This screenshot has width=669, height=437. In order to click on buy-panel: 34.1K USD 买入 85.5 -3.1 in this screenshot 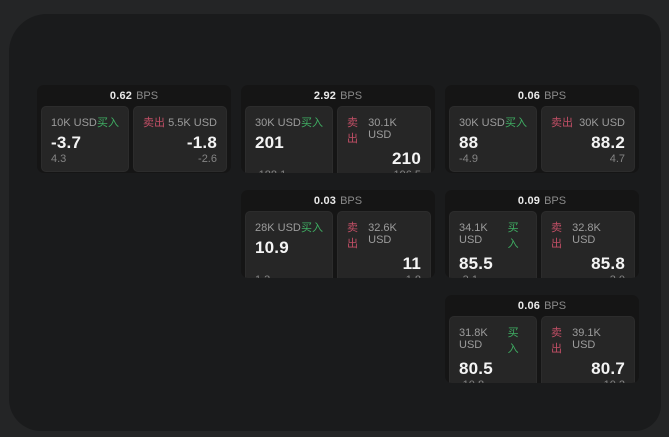, I will do `click(493, 244)`.